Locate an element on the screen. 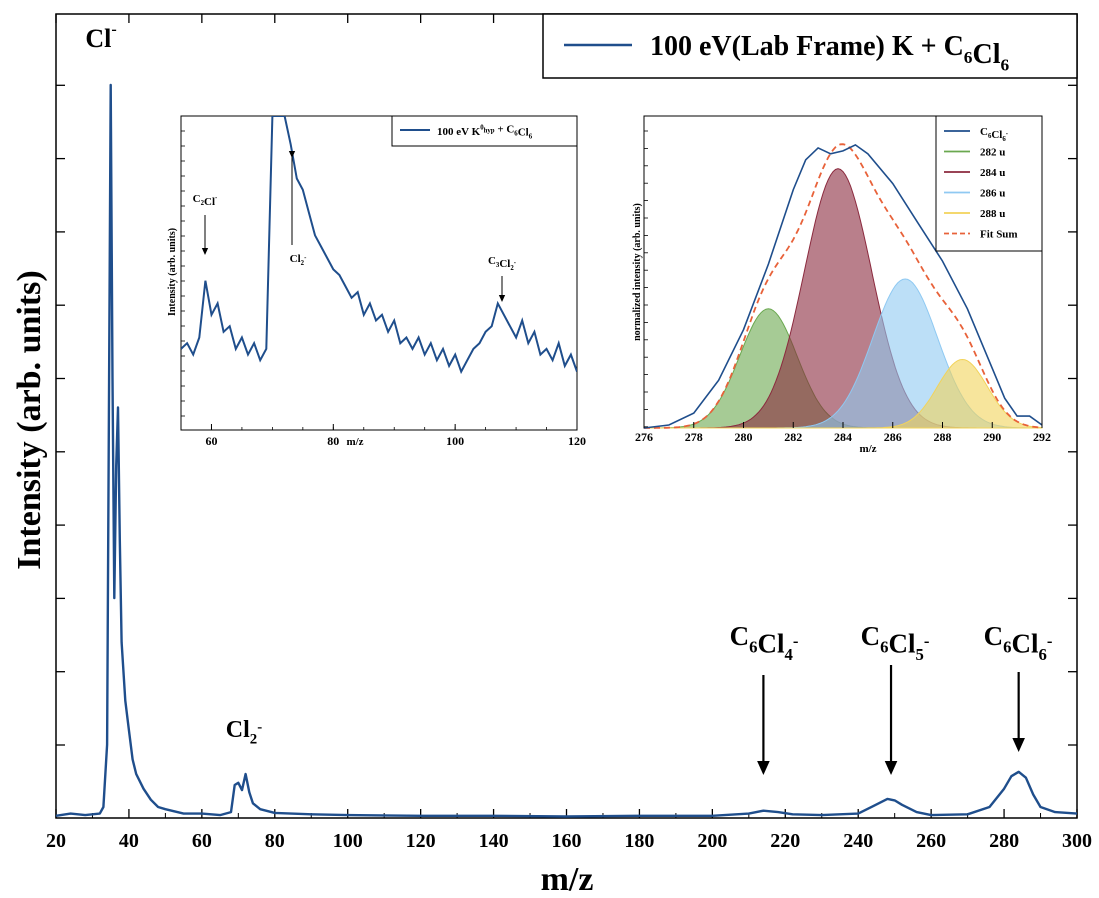 The height and width of the screenshot is (898, 1099). arrow-c6cl4 is located at coordinates (763, 725).